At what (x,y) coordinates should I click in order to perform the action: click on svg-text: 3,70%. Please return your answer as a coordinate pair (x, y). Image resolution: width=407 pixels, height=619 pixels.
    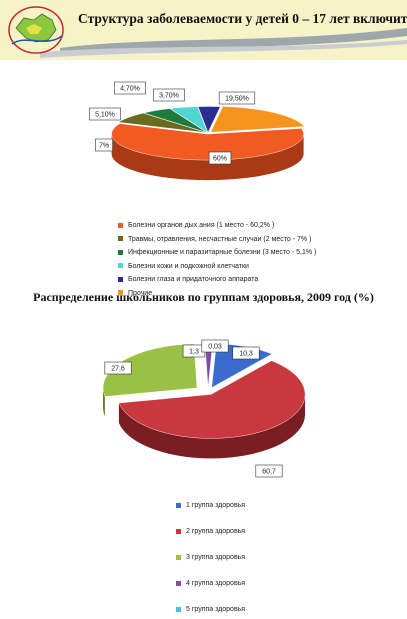
    Looking at the image, I should click on (169, 96).